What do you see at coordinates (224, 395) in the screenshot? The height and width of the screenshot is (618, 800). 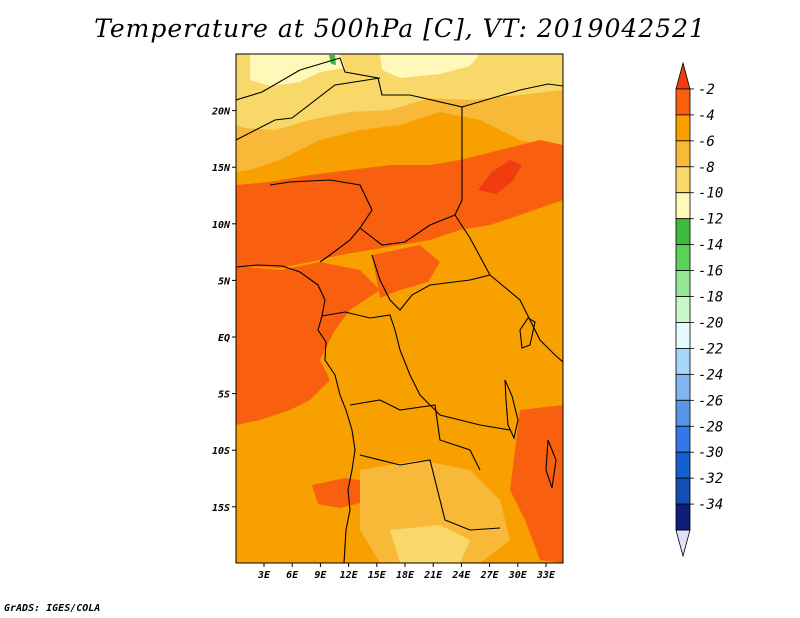 I see `lat-tick-label: 5S` at bounding box center [224, 395].